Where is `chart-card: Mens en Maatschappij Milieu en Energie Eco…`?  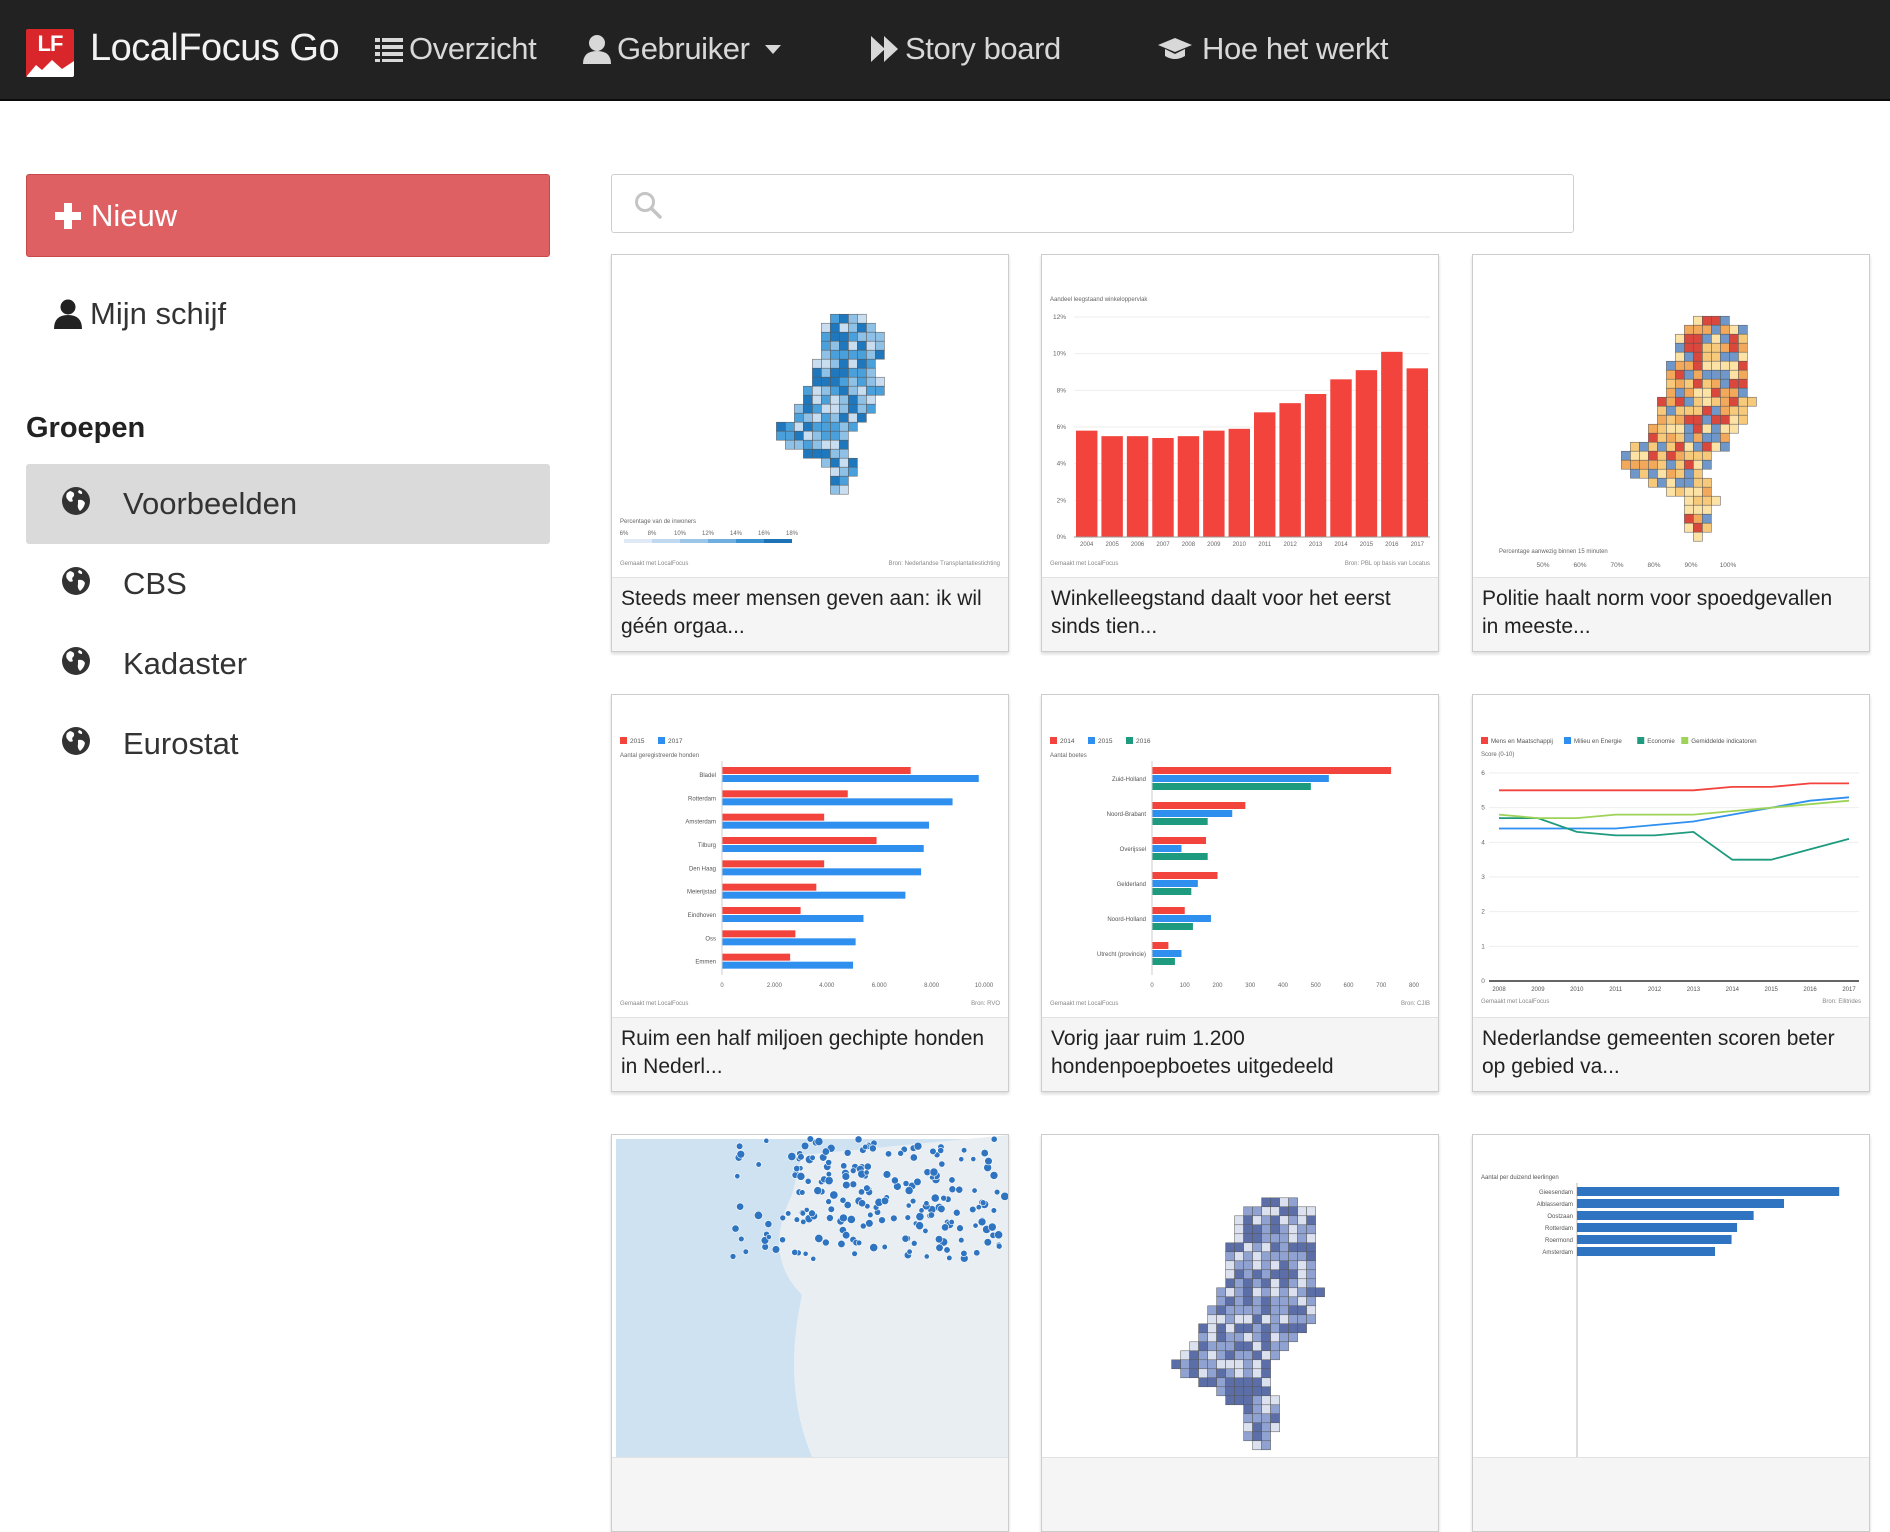
chart-card: Mens en Maatschappij Milieu en Energie Eco… is located at coordinates (1671, 893).